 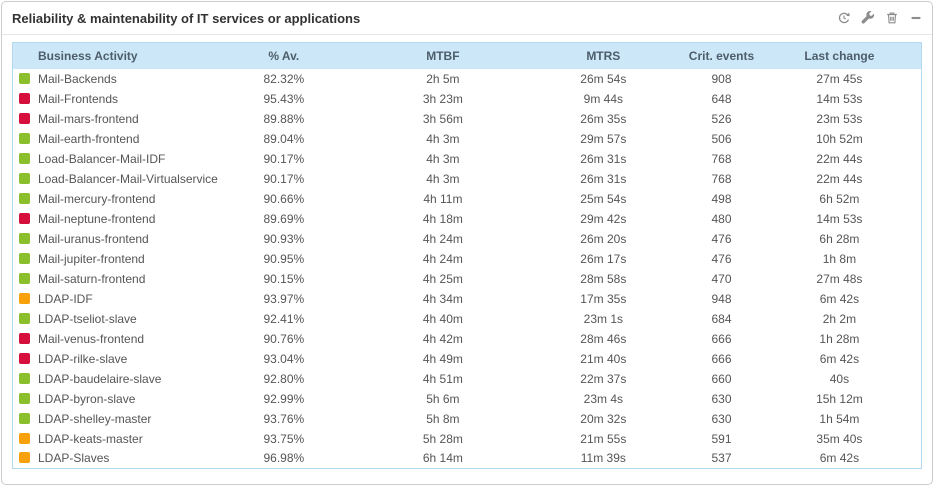 What do you see at coordinates (442, 358) in the screenshot?
I see `mtbf-cell: 4h 49m` at bounding box center [442, 358].